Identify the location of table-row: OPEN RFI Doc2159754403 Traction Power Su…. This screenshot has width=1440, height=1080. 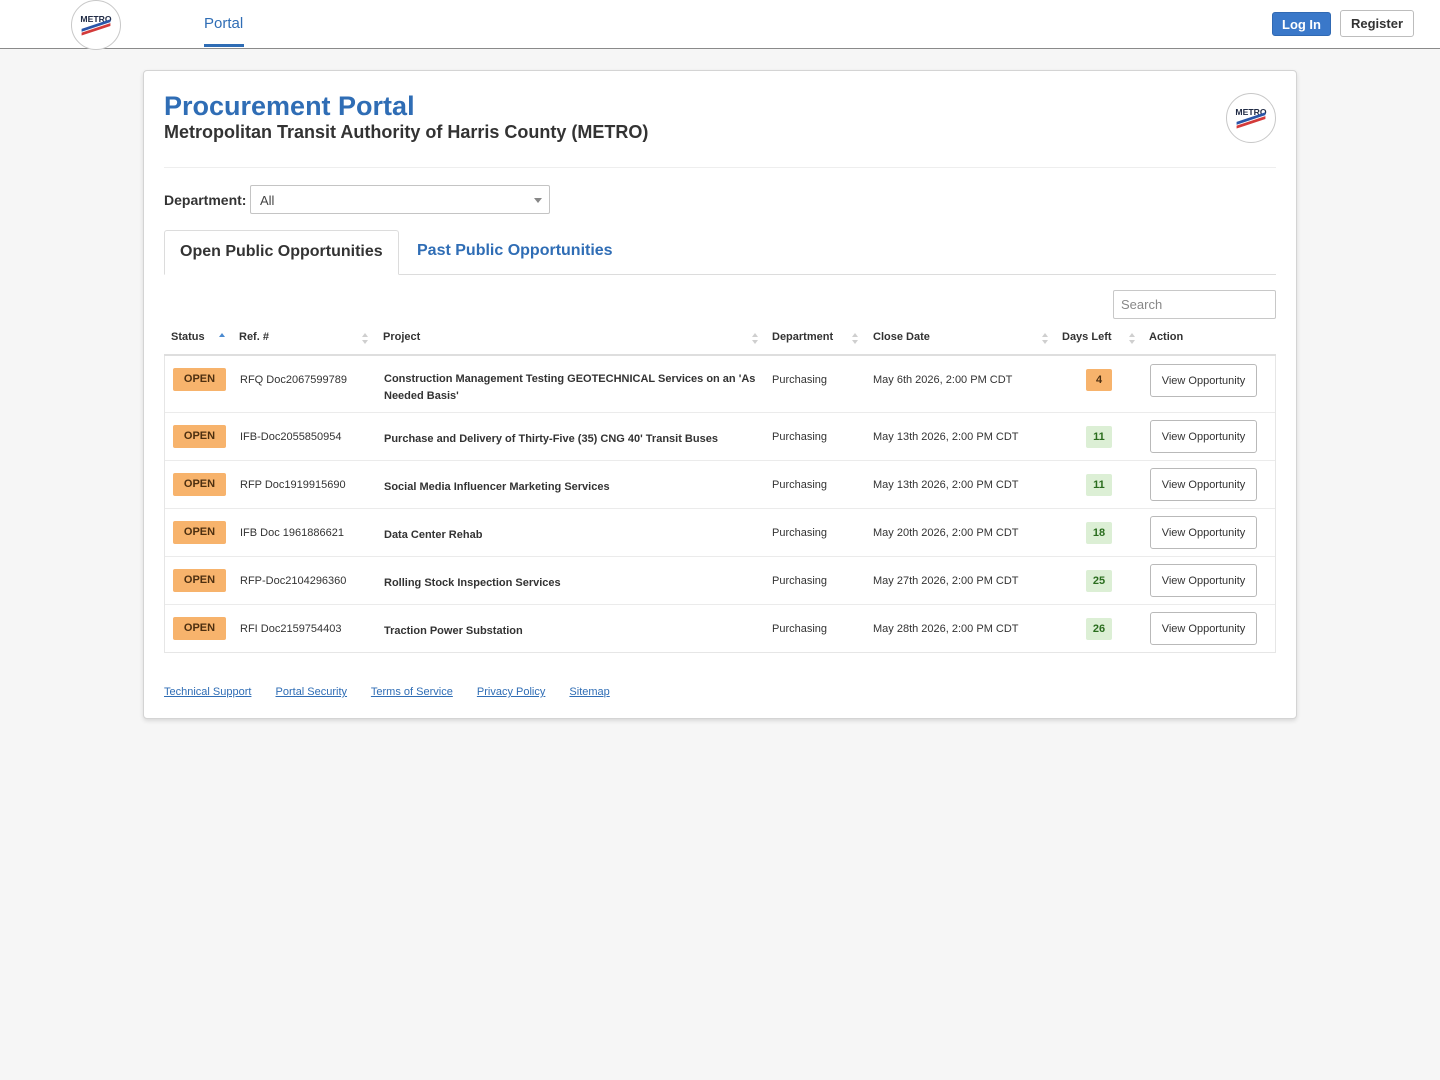
(720, 628).